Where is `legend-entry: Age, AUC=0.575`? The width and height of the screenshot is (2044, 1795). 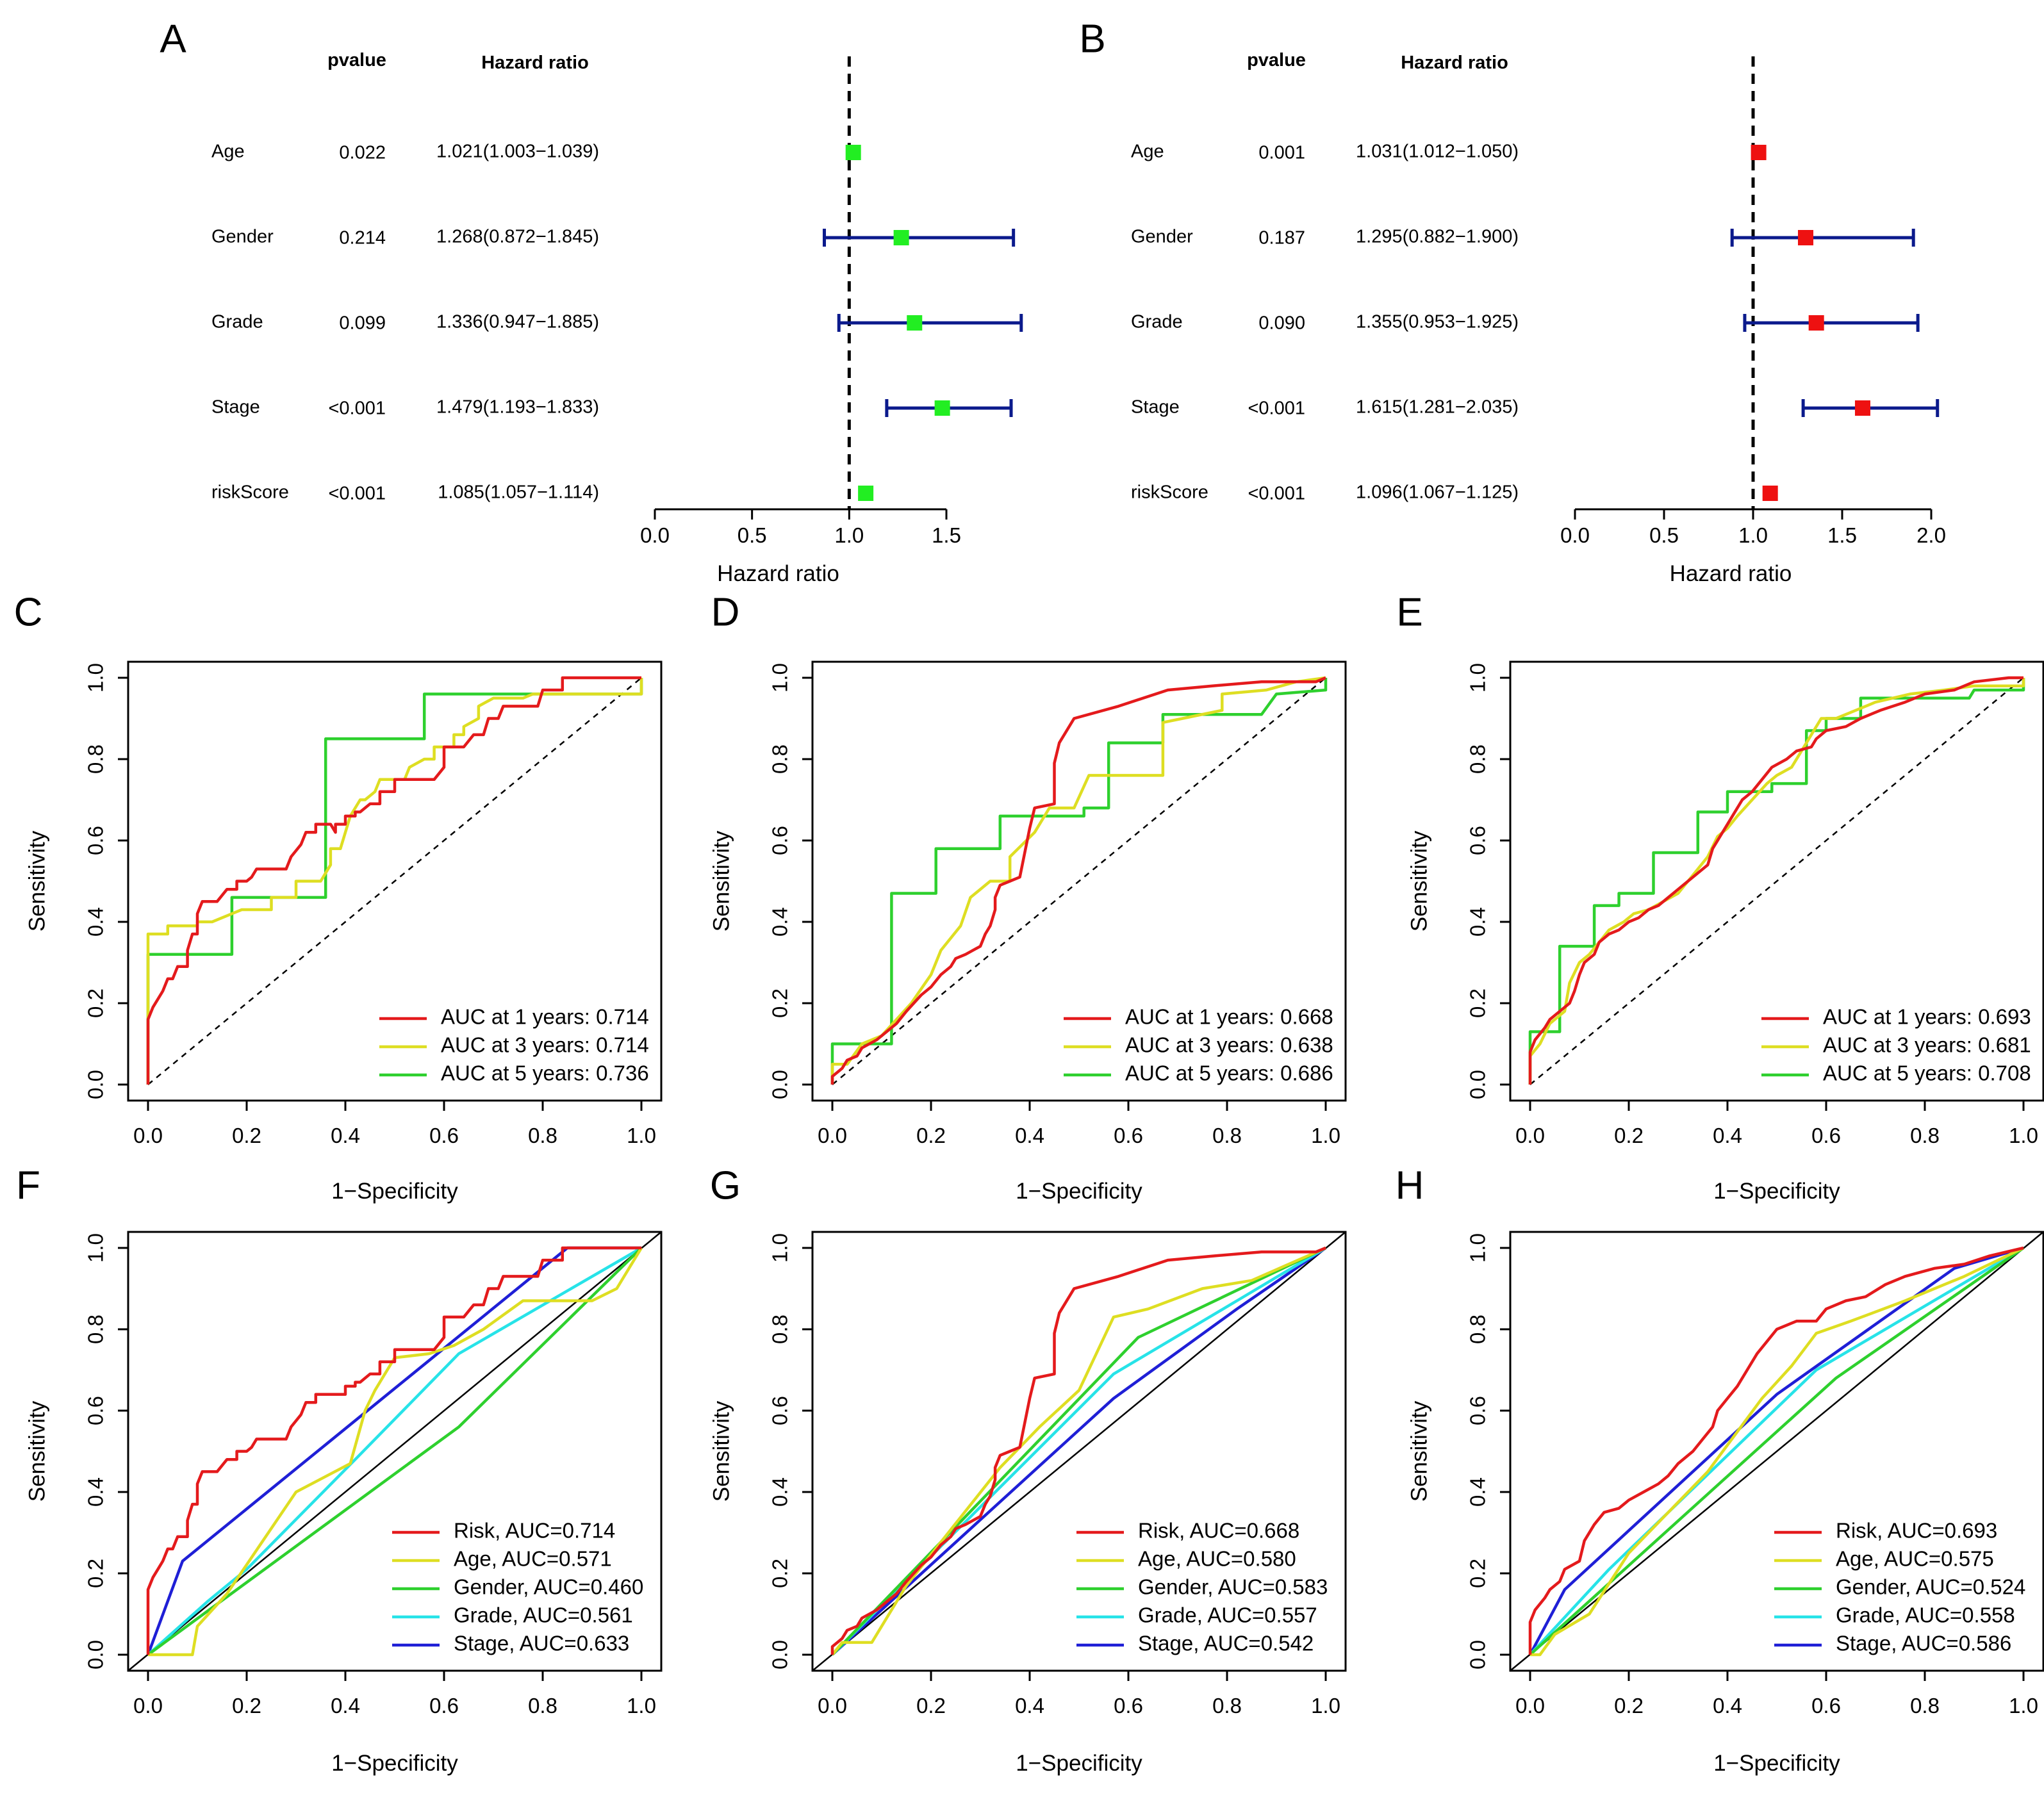
legend-entry: Age, AUC=0.575 is located at coordinates (1915, 1559).